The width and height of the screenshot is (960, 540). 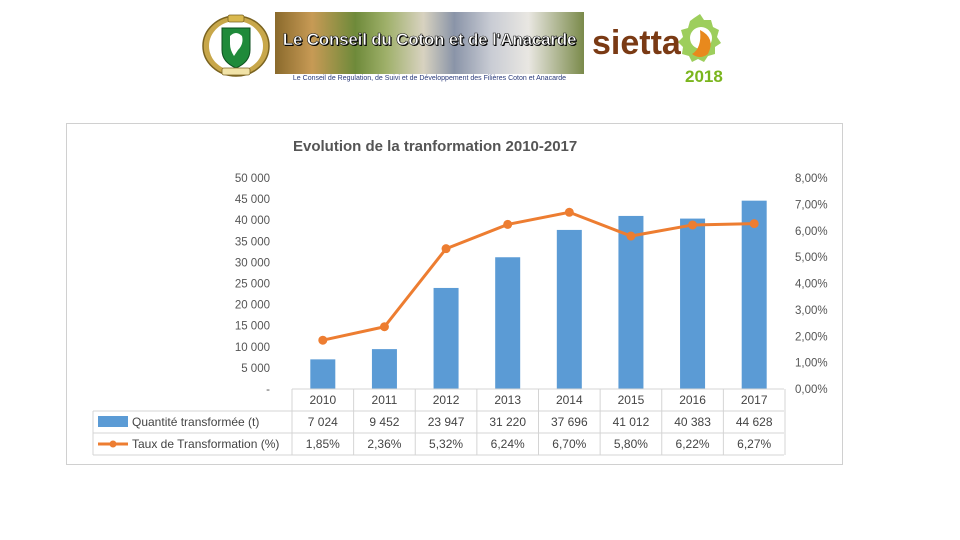 I want to click on bar-value-cell: 41 012, so click(x=631, y=422).